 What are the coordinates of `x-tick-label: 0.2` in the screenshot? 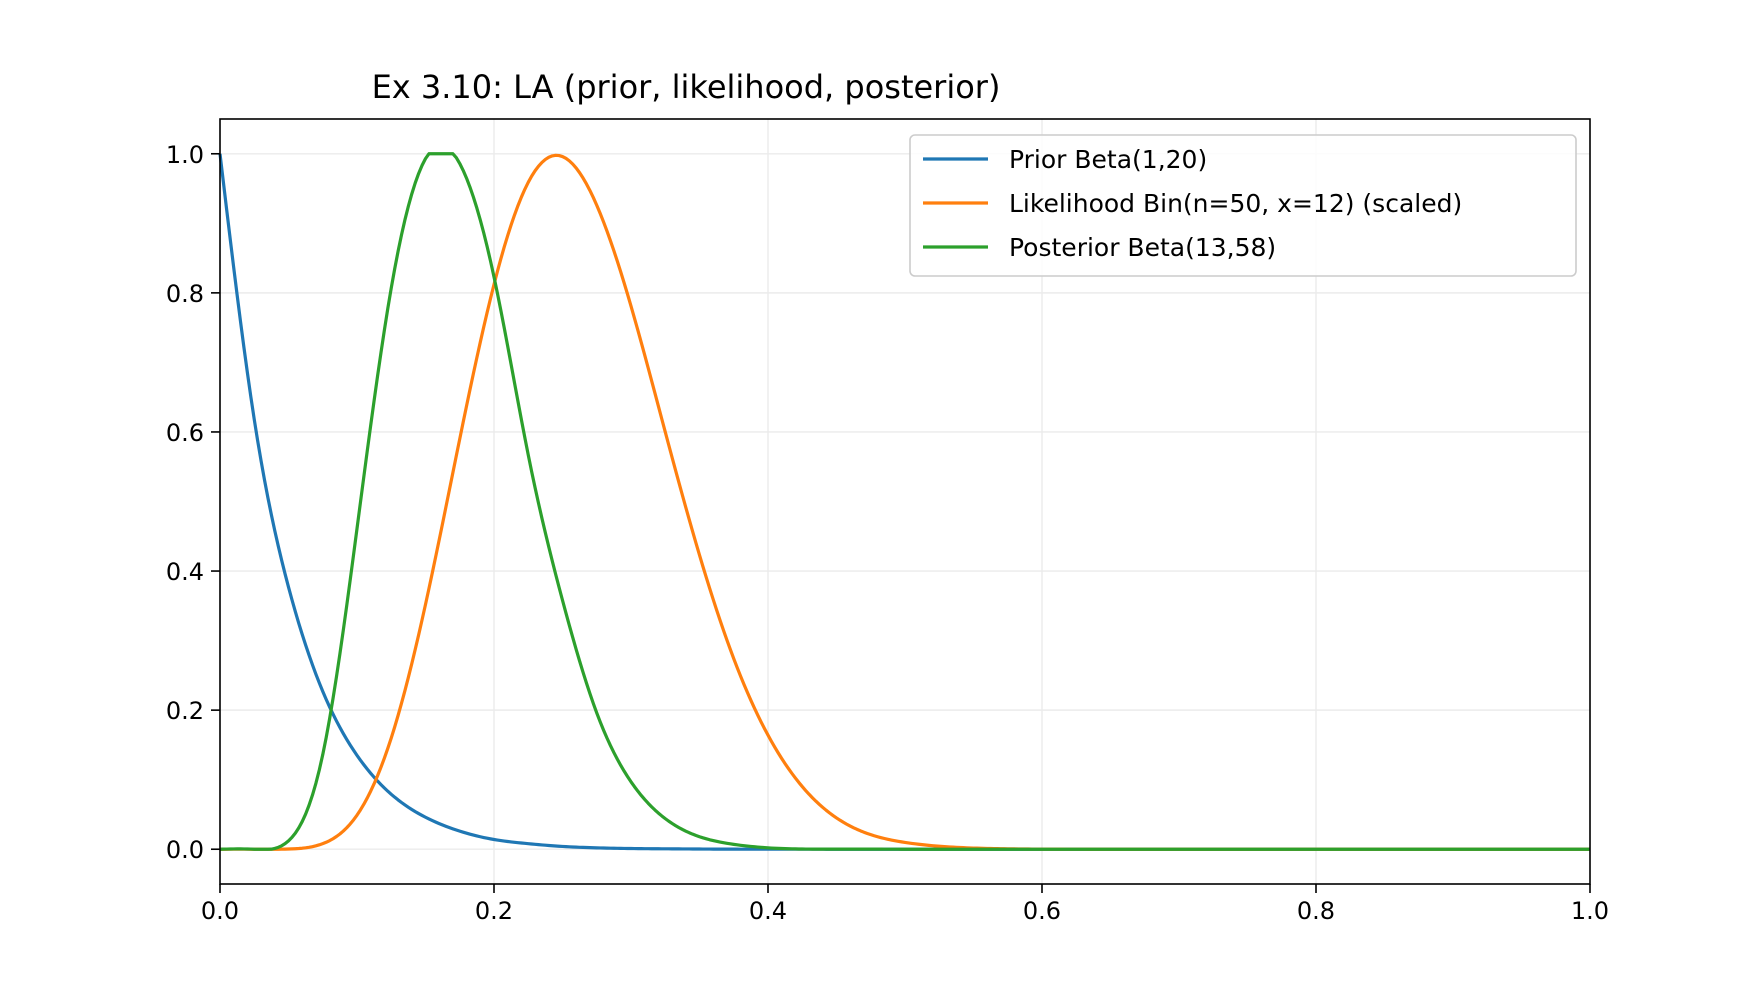 It's located at (494, 911).